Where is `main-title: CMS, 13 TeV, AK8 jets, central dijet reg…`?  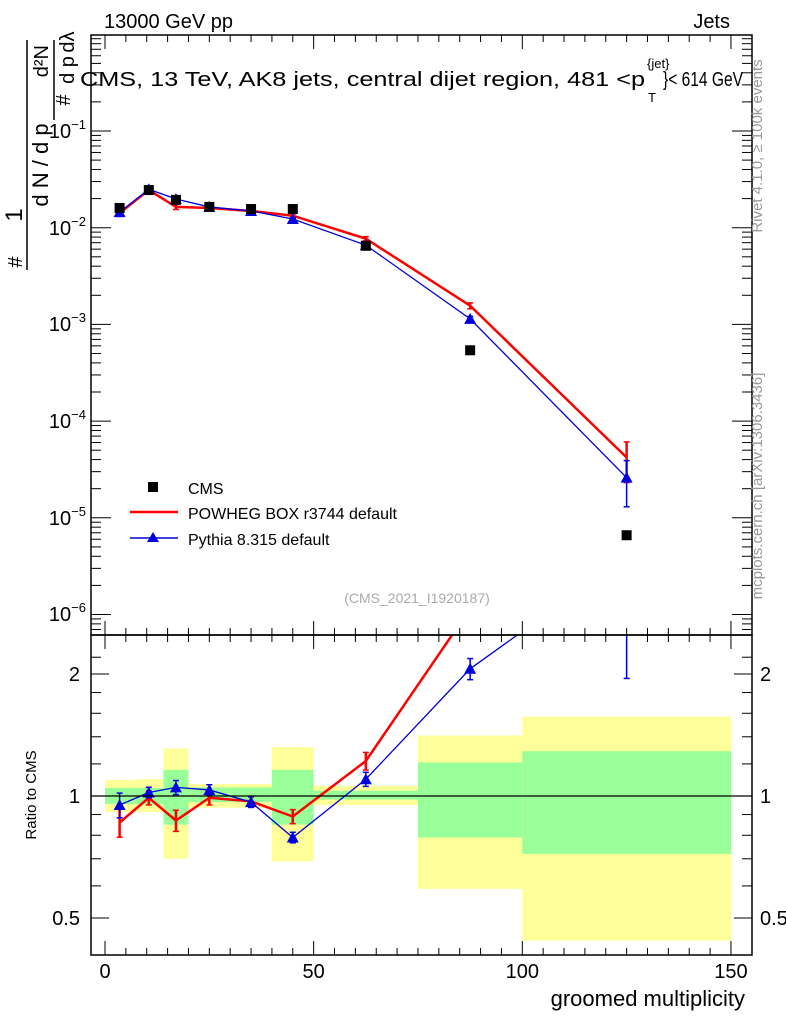 main-title: CMS, 13 TeV, AK8 jets, central dijet reg… is located at coordinates (412, 80).